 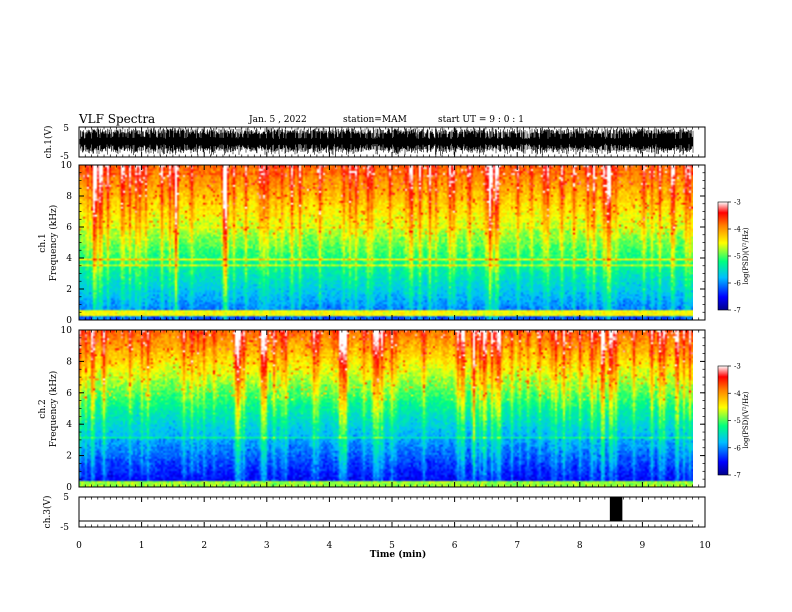 I want to click on ch1-spectrogram-ytick-label: 2, so click(x=69, y=290).